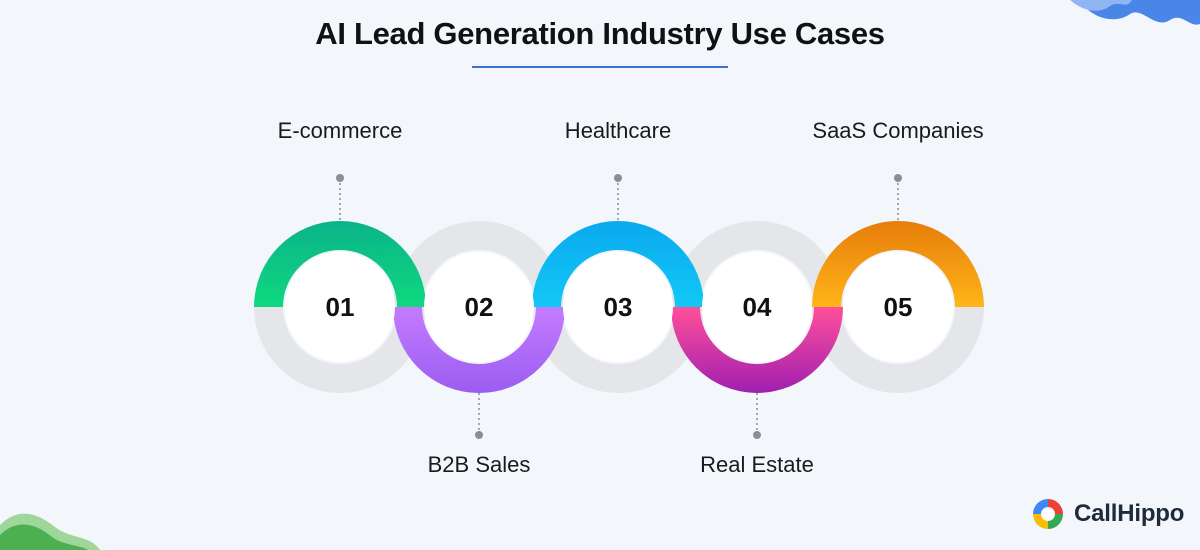  Describe the element at coordinates (1048, 514) in the screenshot. I see `callhippo-logo-icon` at that location.